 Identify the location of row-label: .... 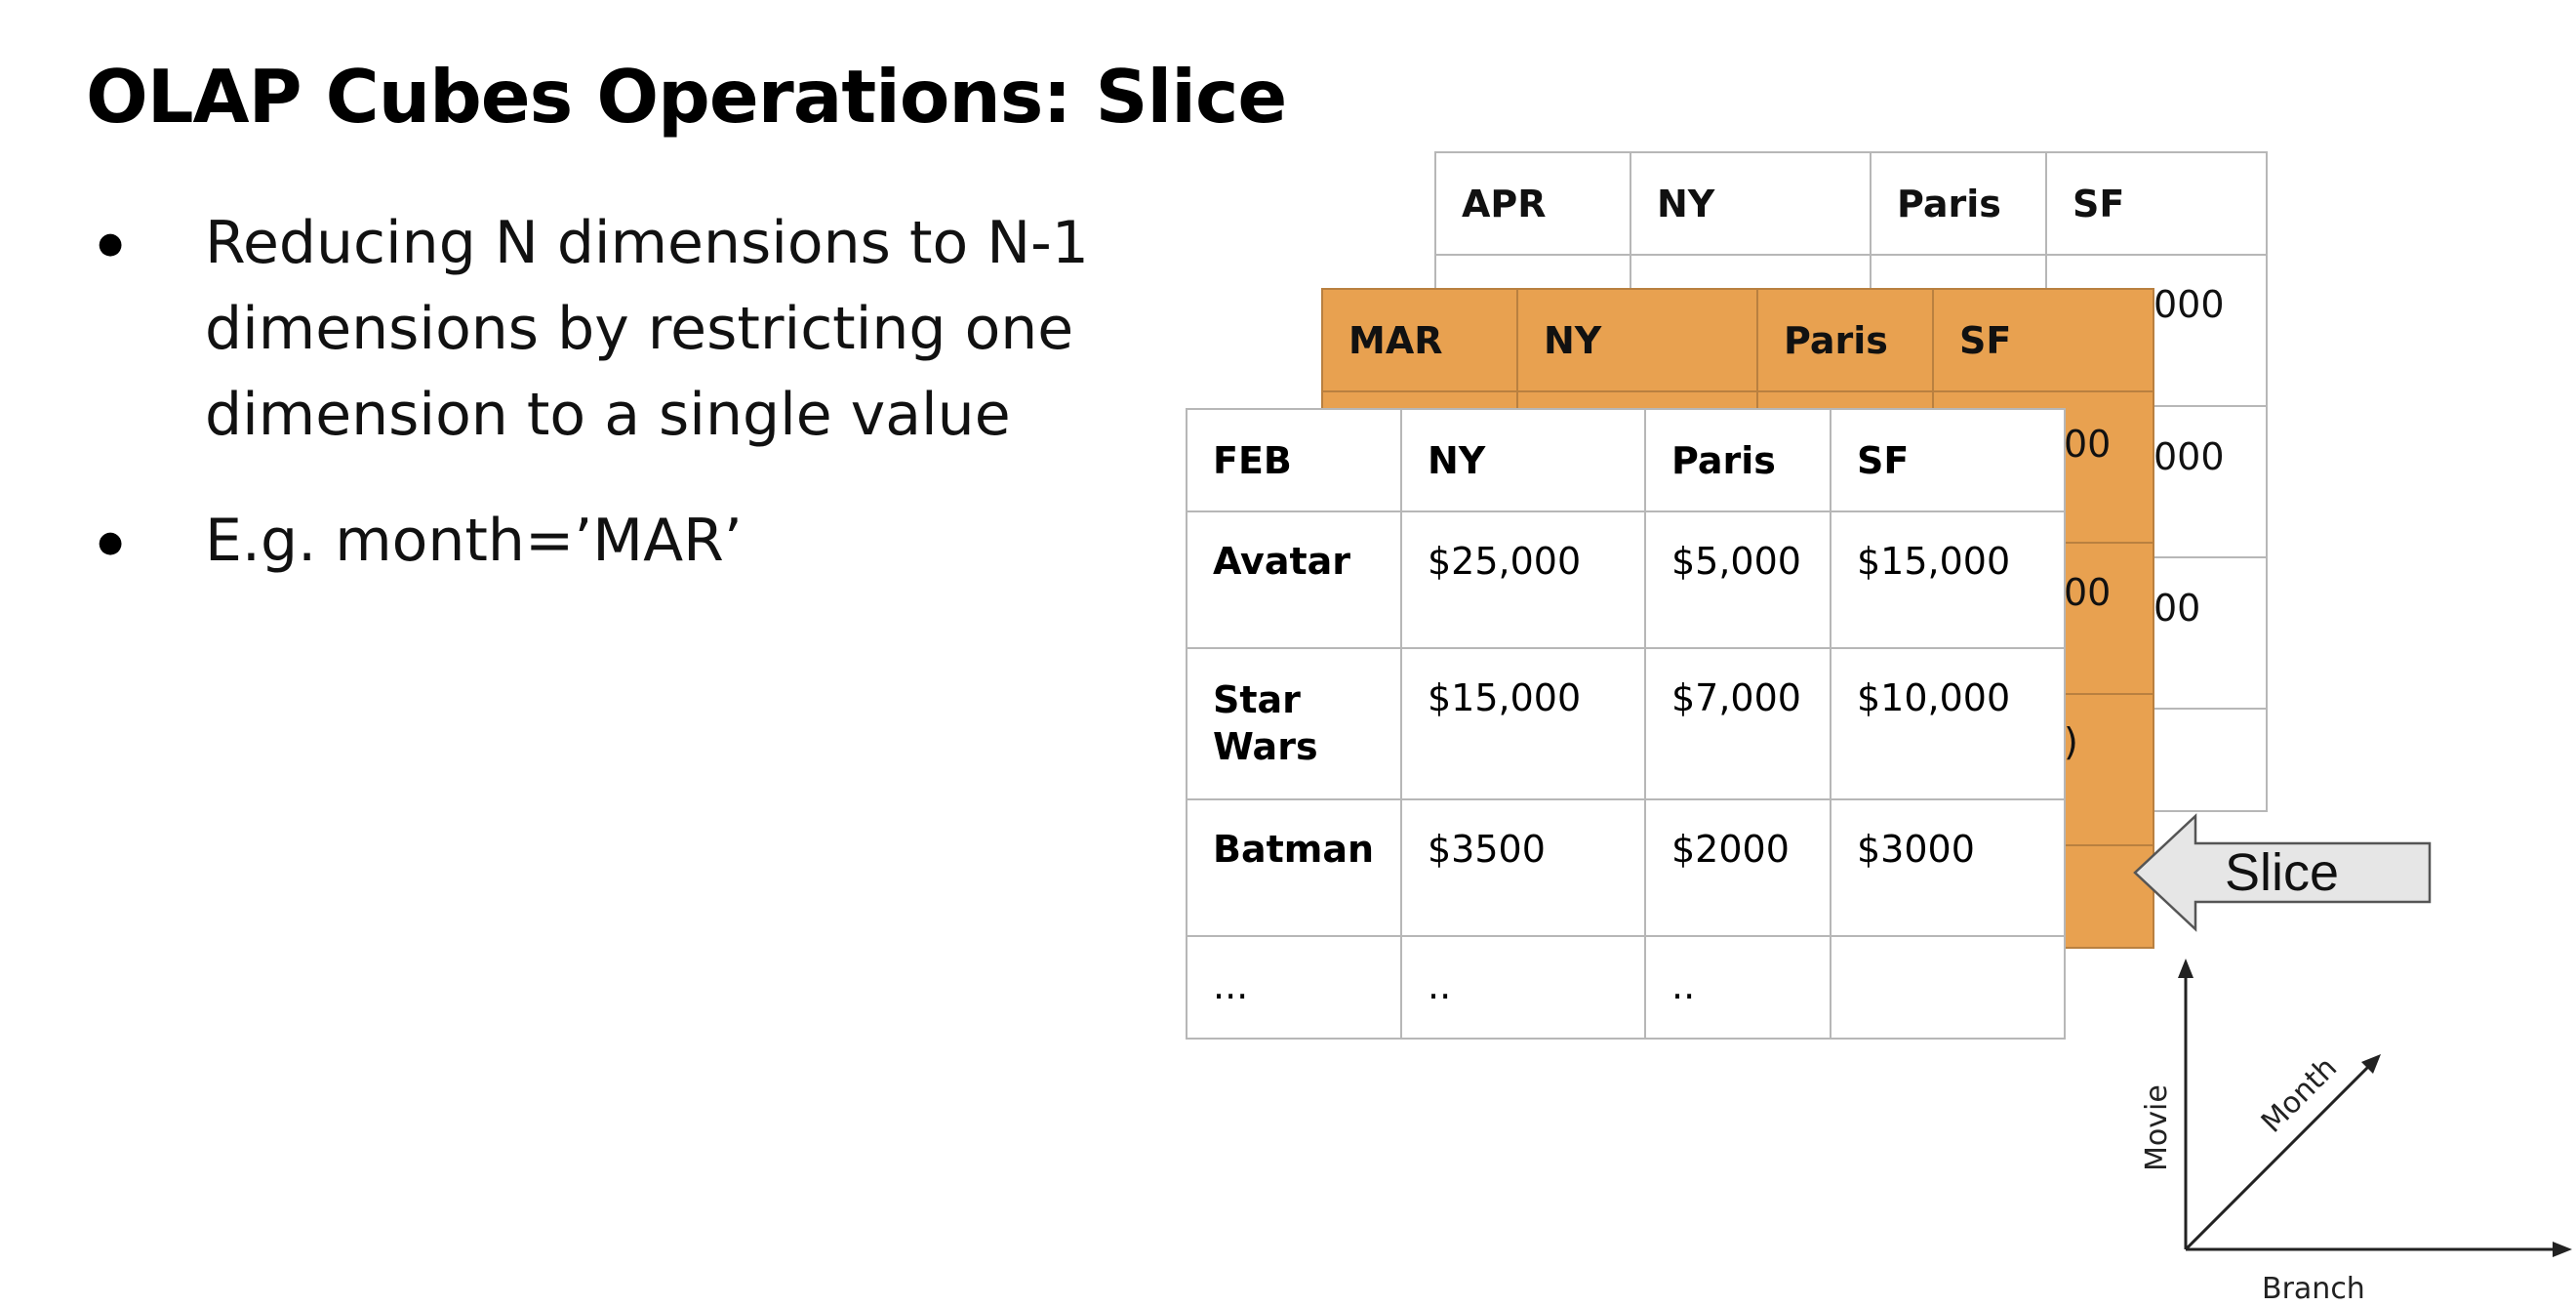
(1294, 987).